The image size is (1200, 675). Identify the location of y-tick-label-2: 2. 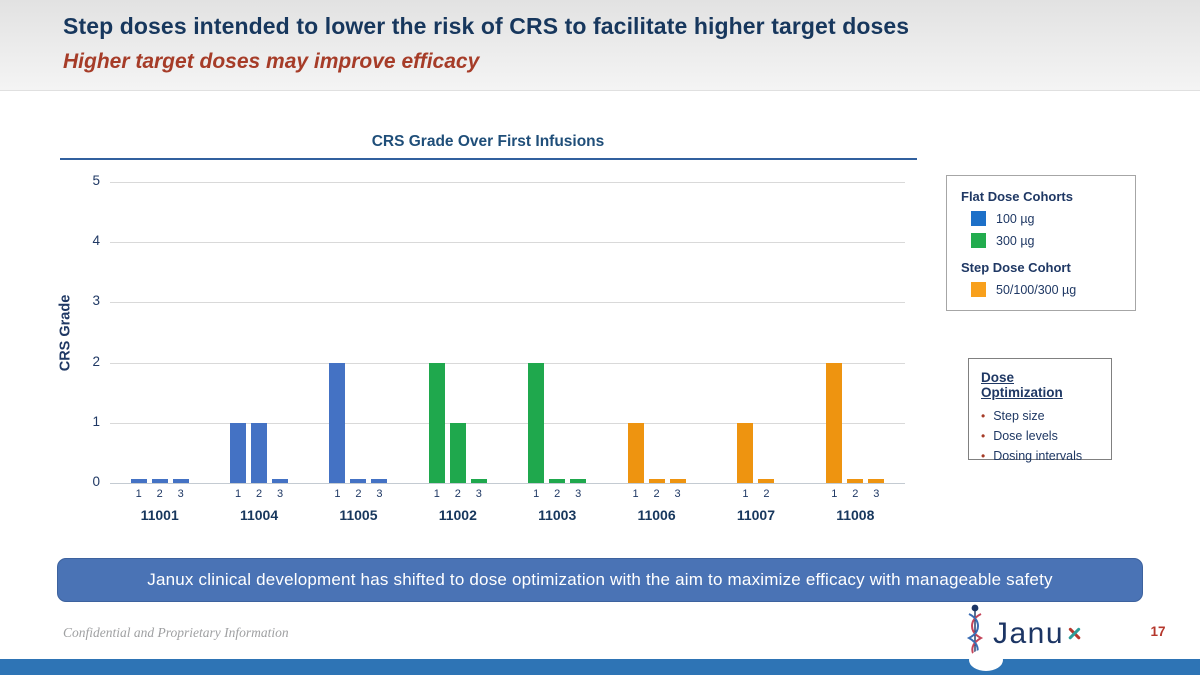
(96, 361).